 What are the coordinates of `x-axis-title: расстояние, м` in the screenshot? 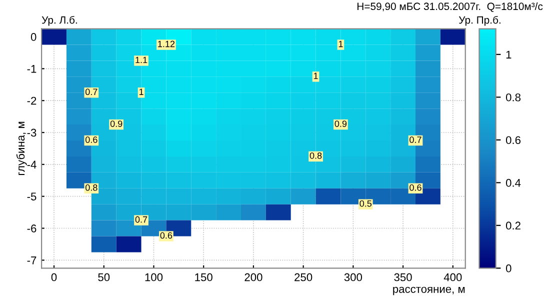 It's located at (429, 291).